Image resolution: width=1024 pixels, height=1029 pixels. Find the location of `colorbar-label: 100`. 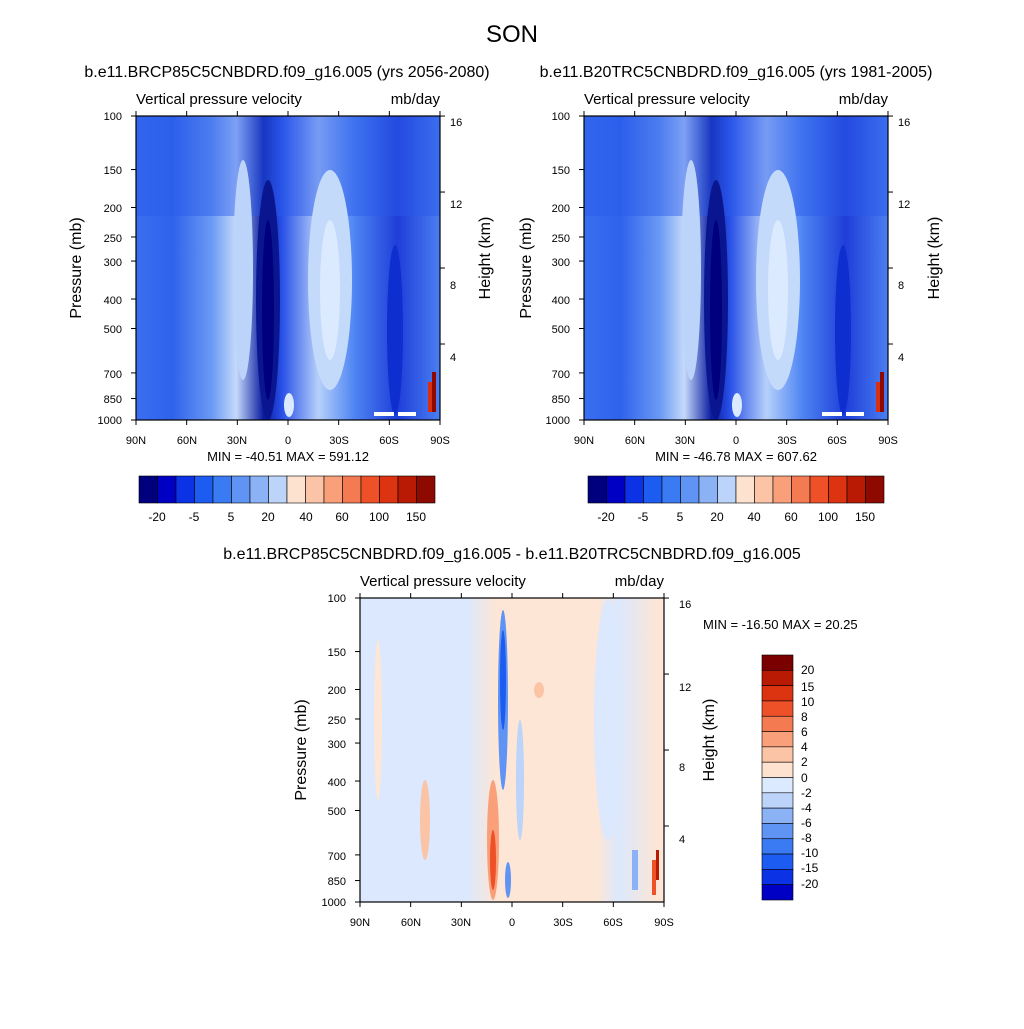

colorbar-label: 100 is located at coordinates (379, 517).